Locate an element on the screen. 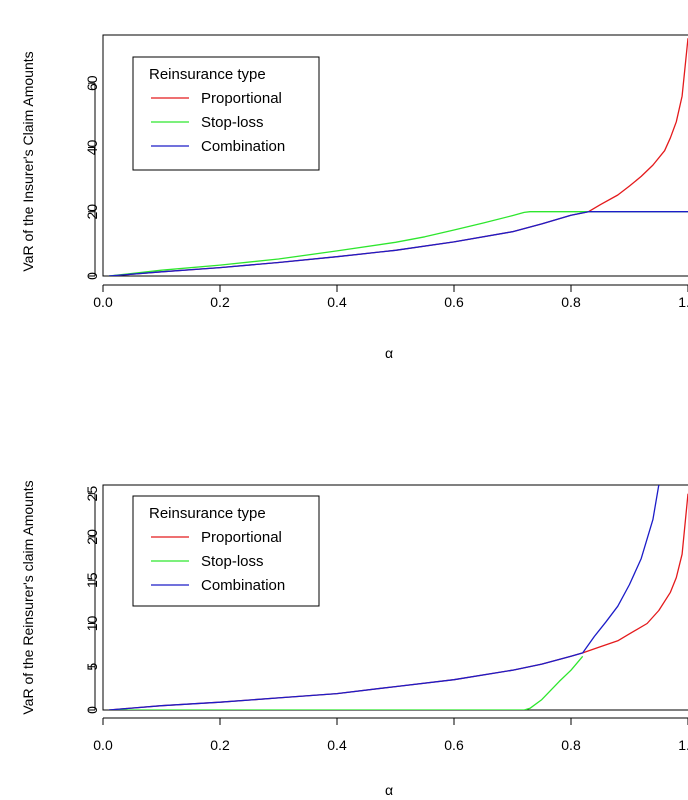 This screenshot has height=800, width=688. y-tick-label: 10 is located at coordinates (92, 623).